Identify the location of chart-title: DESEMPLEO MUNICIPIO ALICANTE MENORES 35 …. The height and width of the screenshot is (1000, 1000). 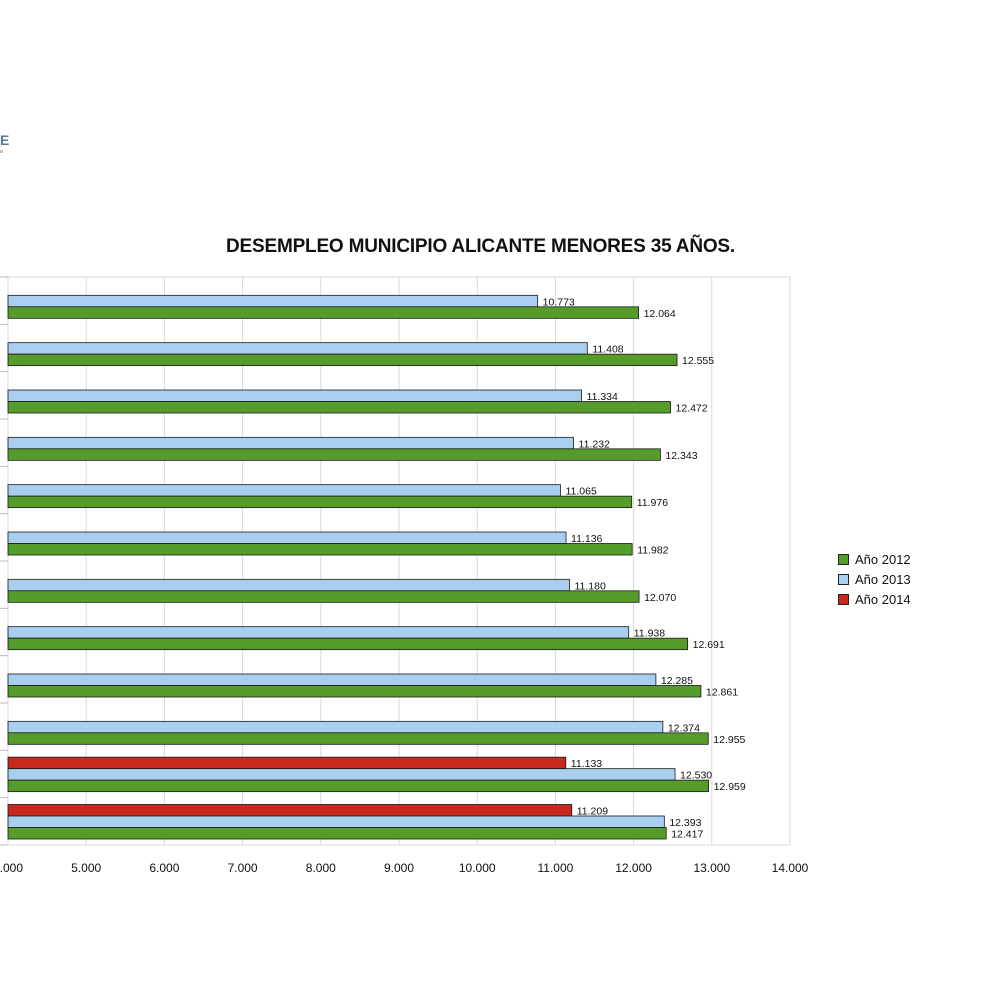
(480, 246).